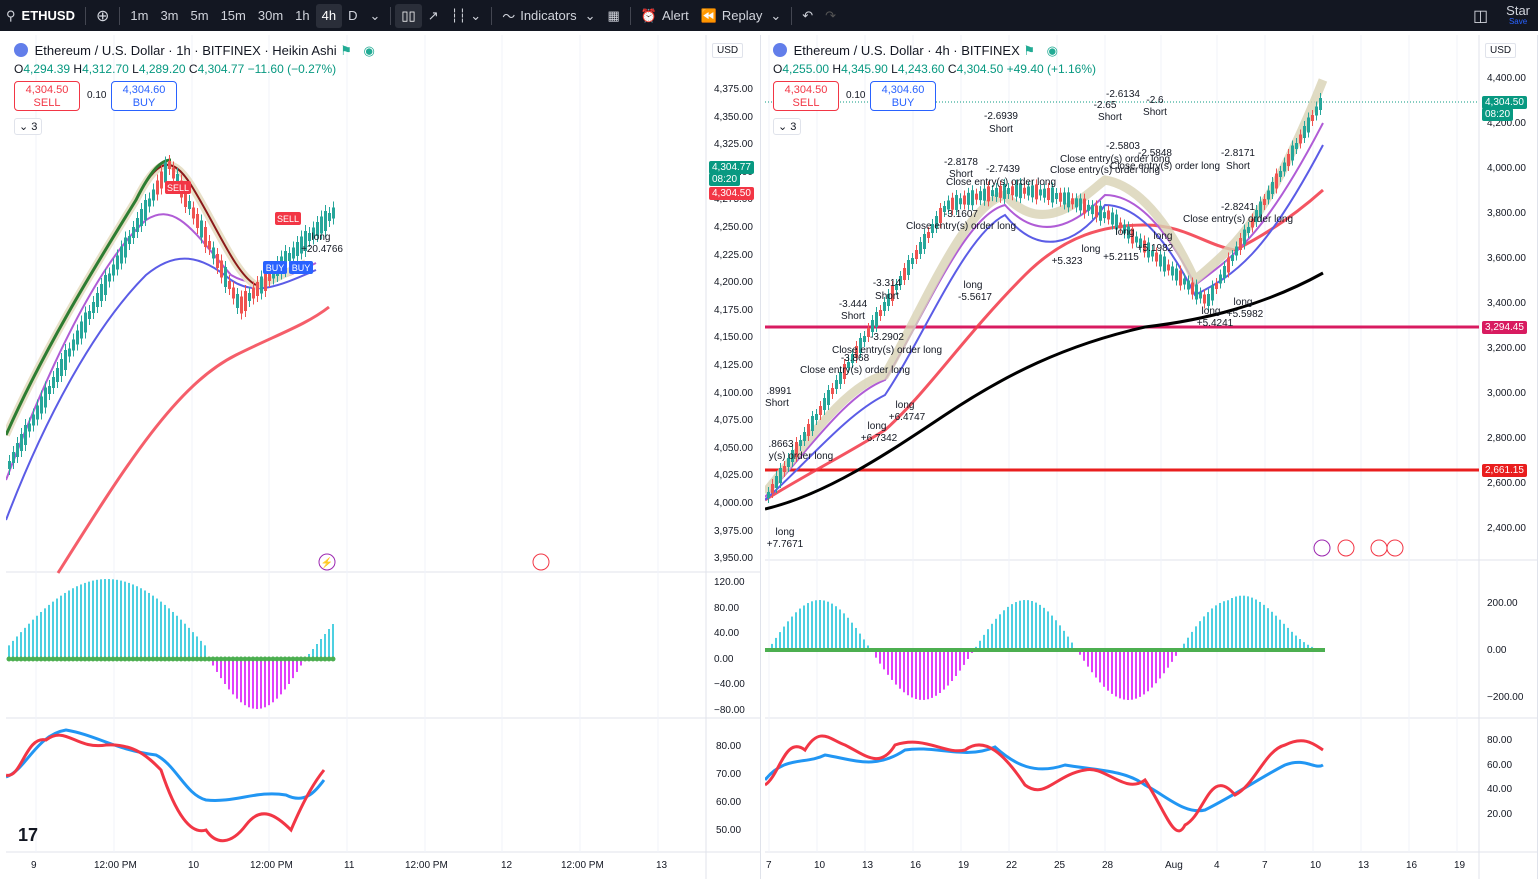 This screenshot has height=879, width=1538. I want to click on layouts-button: ▦, so click(613, 15).